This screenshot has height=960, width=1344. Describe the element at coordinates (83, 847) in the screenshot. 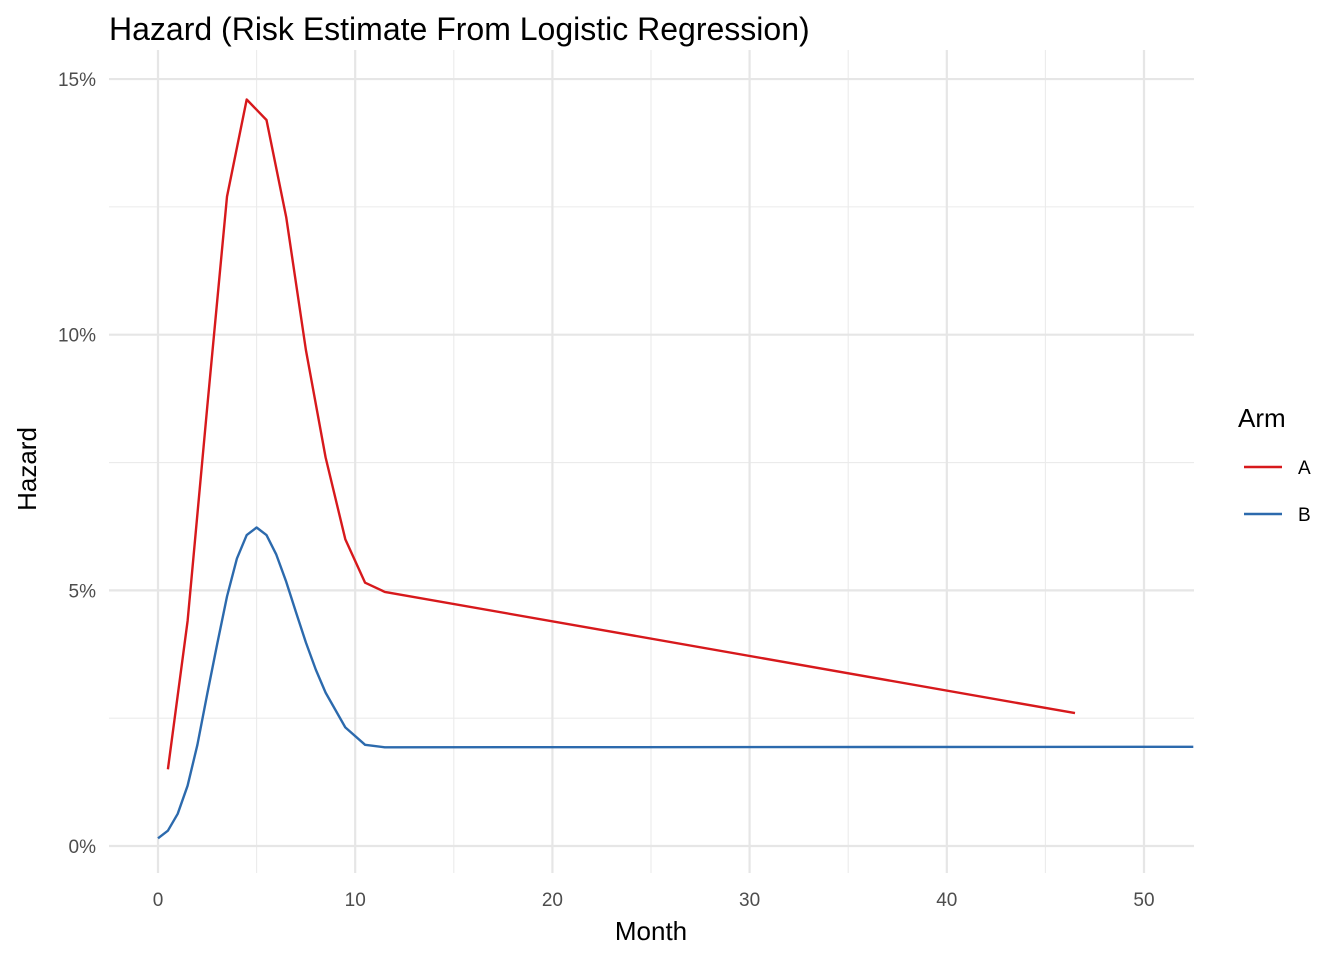

I see `y-tick-label: 0%` at that location.